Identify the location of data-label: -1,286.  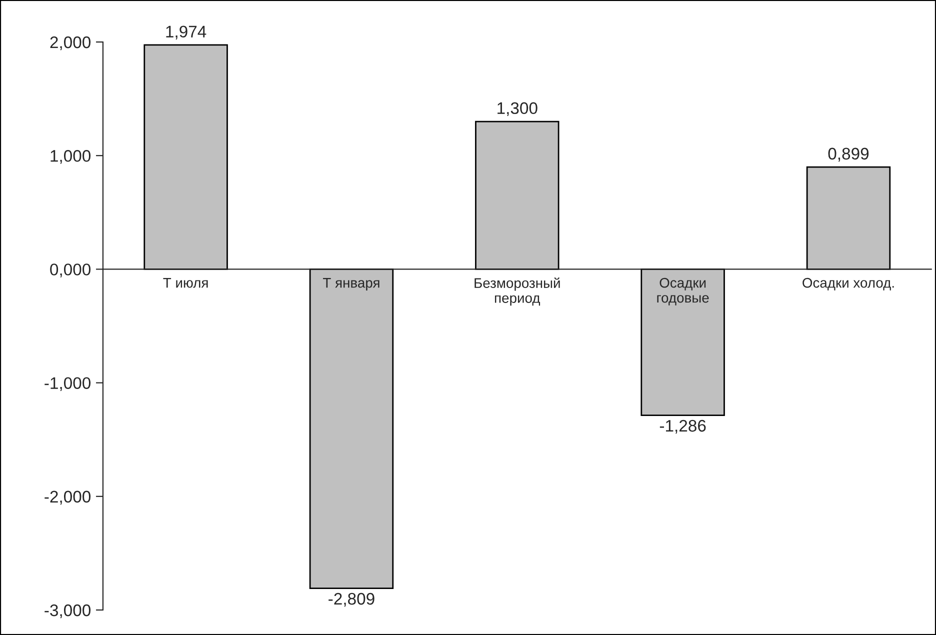
(683, 427).